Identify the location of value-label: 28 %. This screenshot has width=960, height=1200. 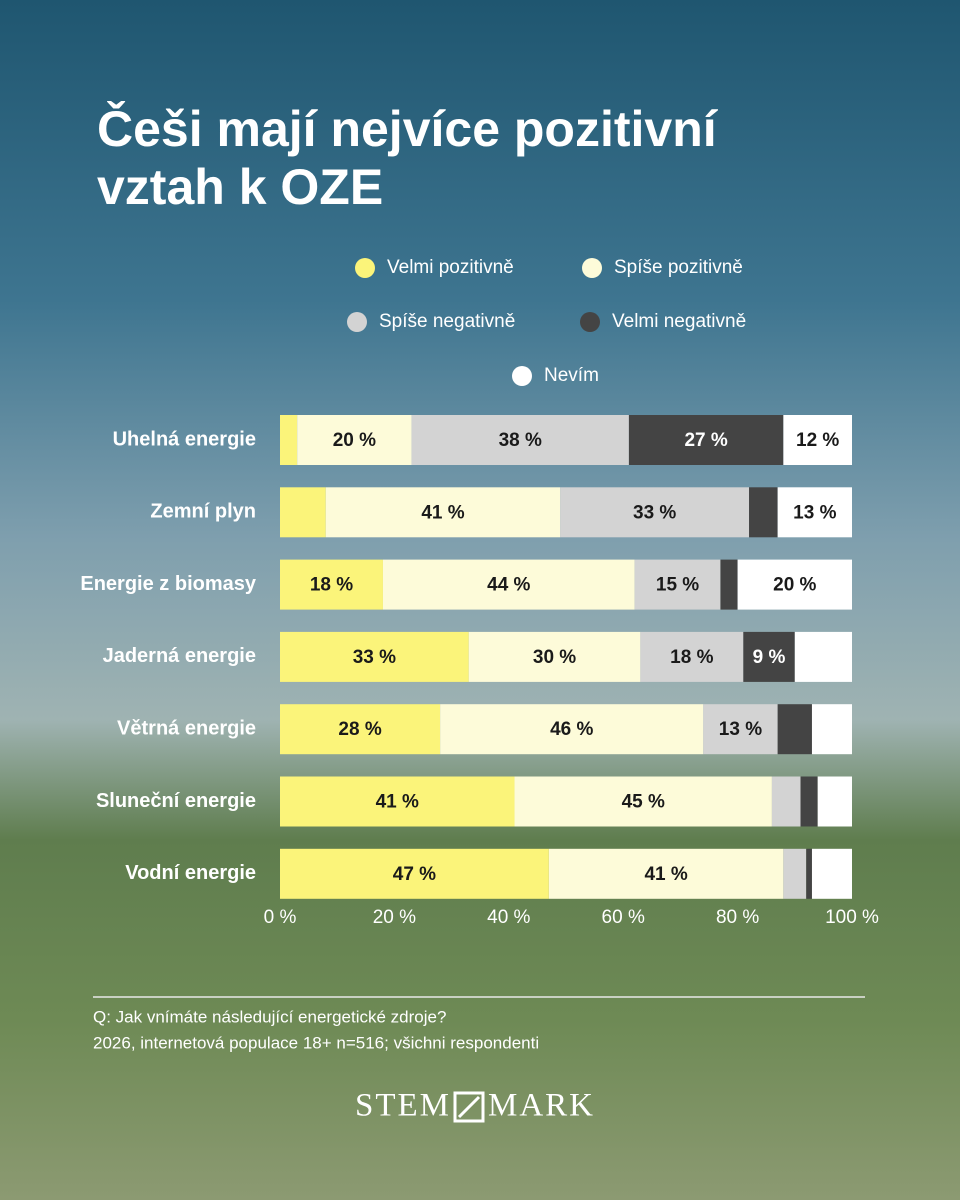
(359, 729).